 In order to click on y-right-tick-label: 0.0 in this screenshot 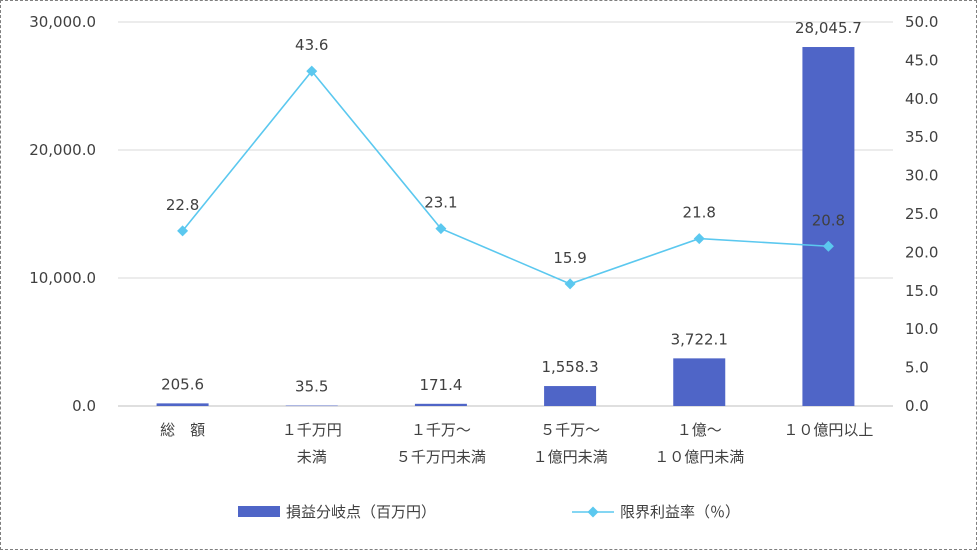, I will do `click(917, 406)`.